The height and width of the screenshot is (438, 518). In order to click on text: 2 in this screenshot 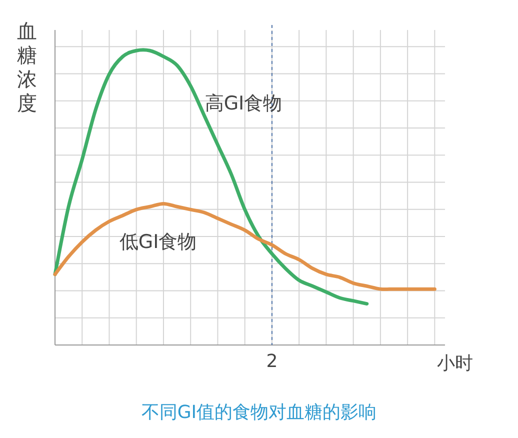, I will do `click(272, 361)`.